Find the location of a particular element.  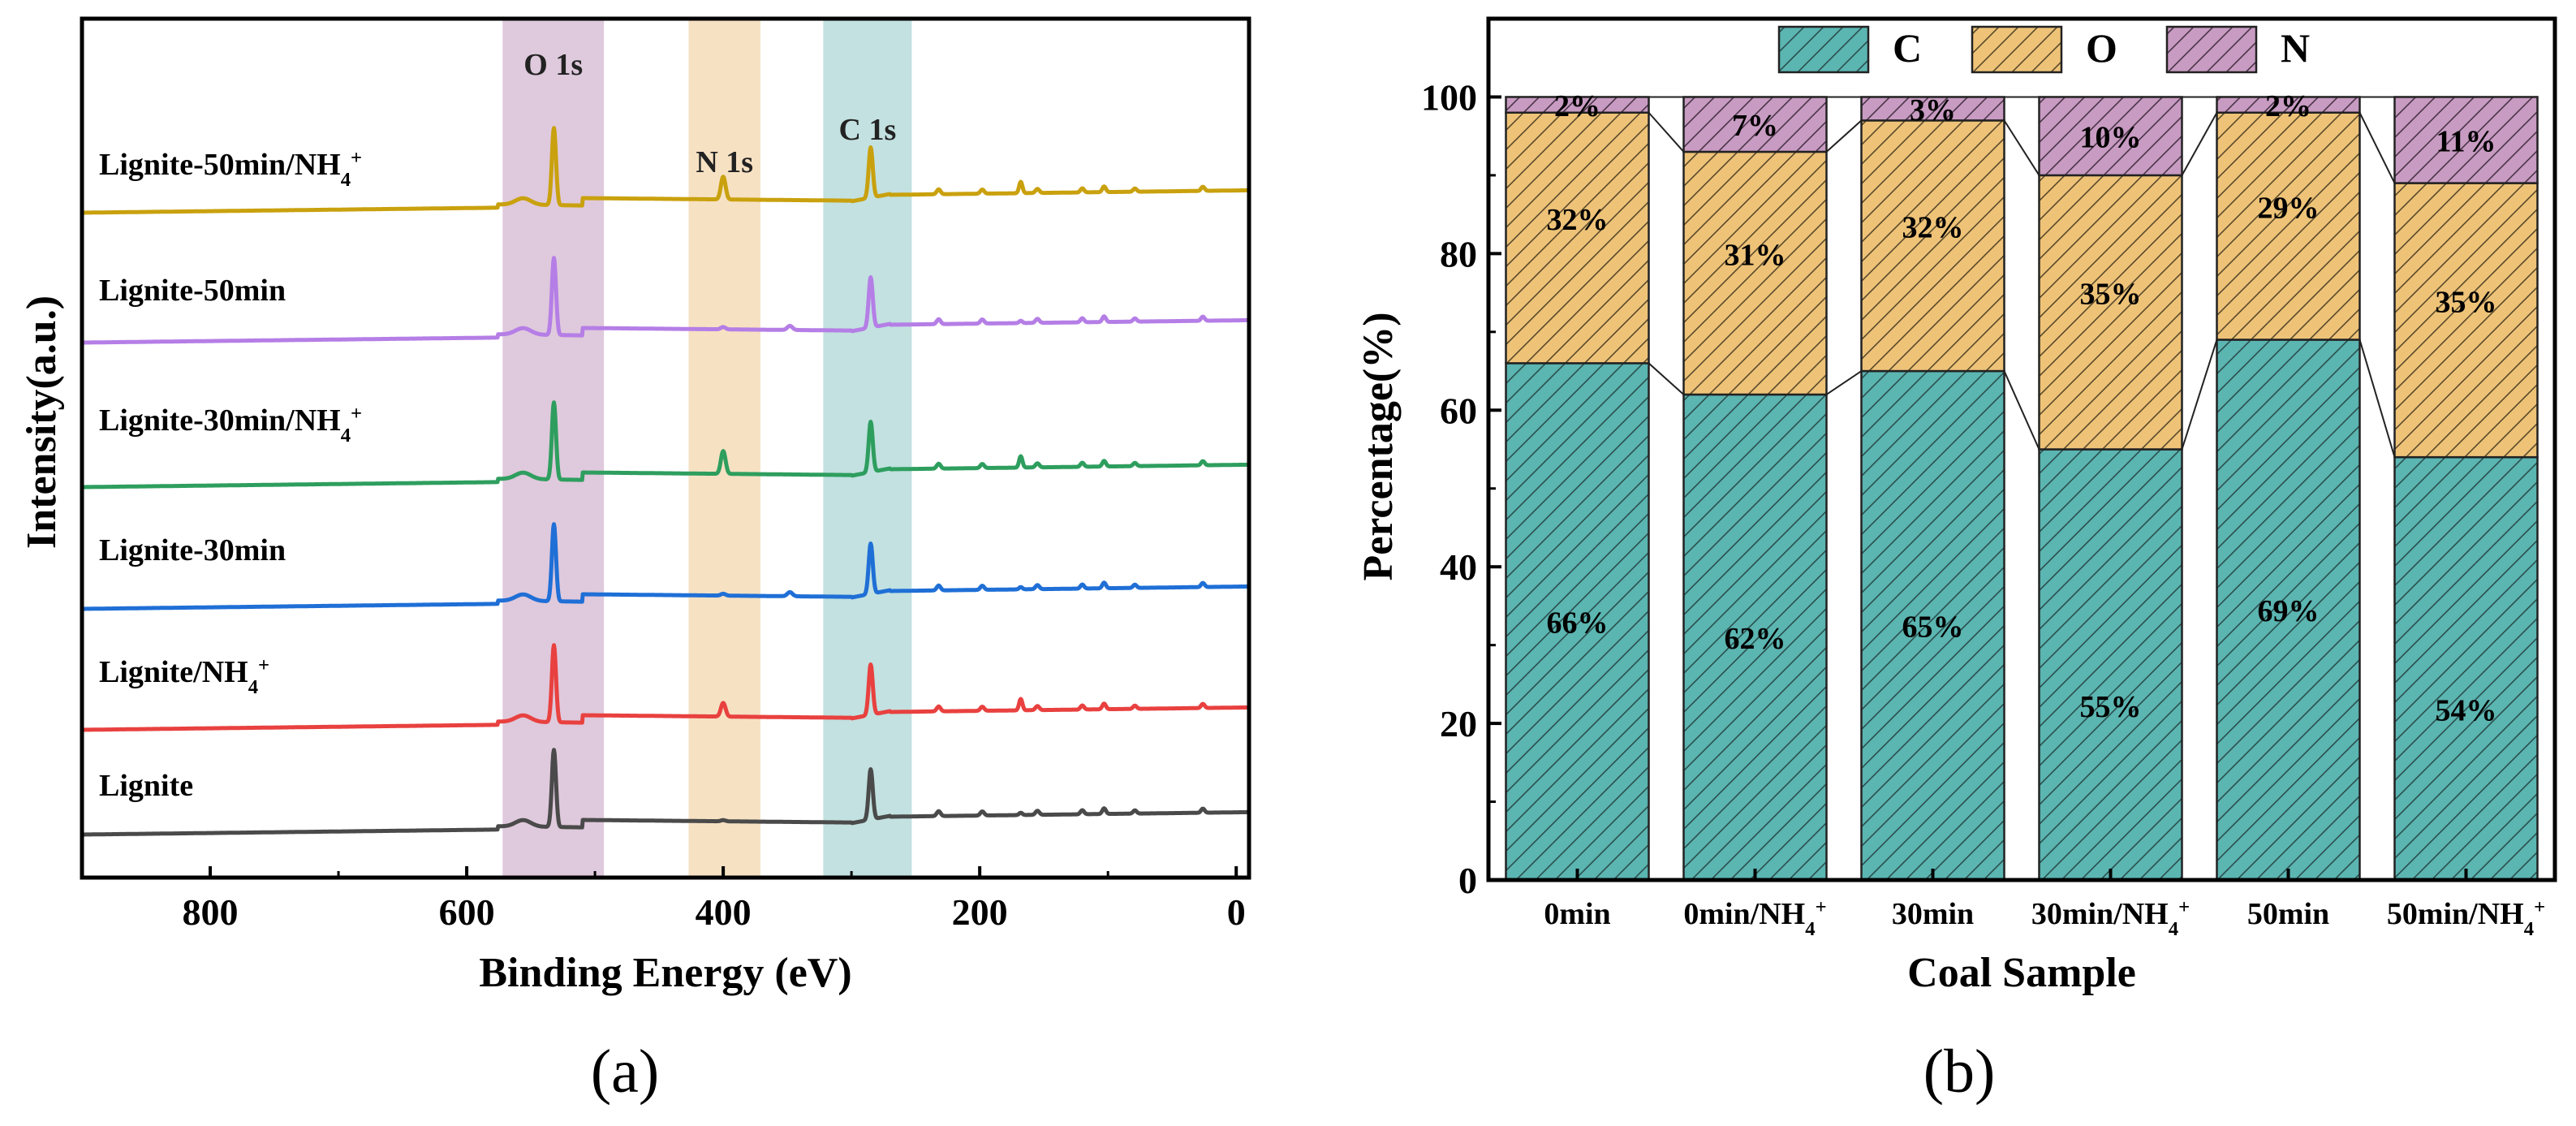

peak-bands: O 1s N 1s C 1s is located at coordinates (707, 448).